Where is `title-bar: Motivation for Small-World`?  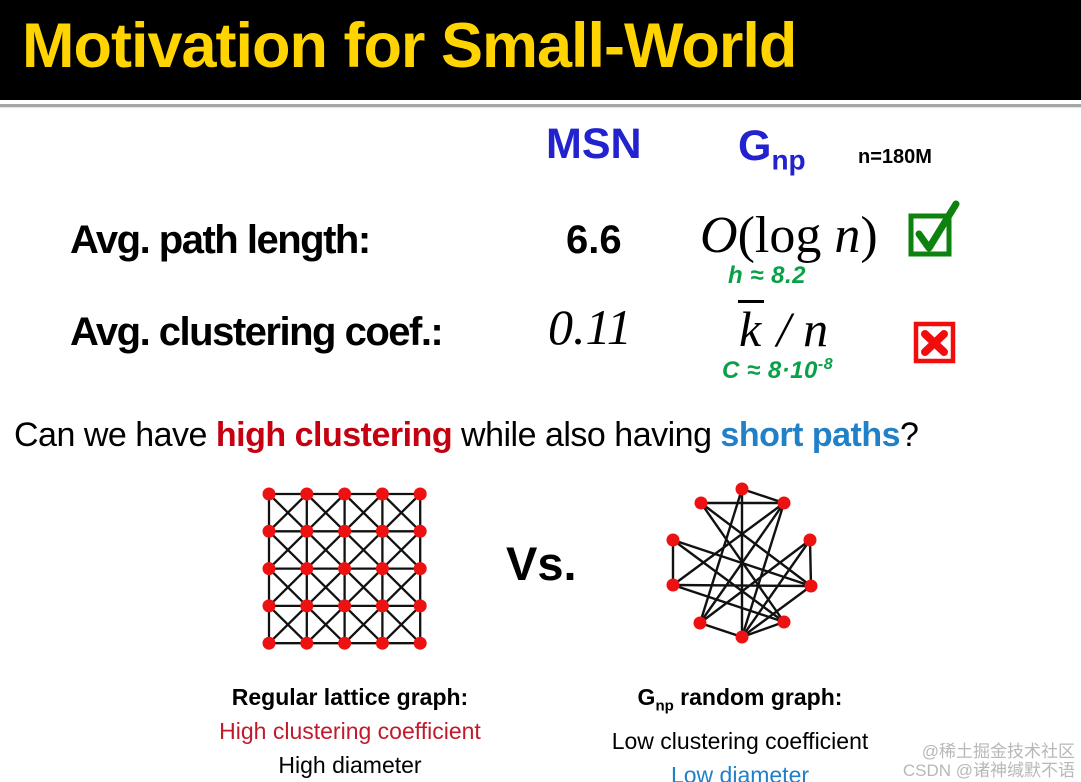
title-bar: Motivation for Small-World is located at coordinates (540, 50).